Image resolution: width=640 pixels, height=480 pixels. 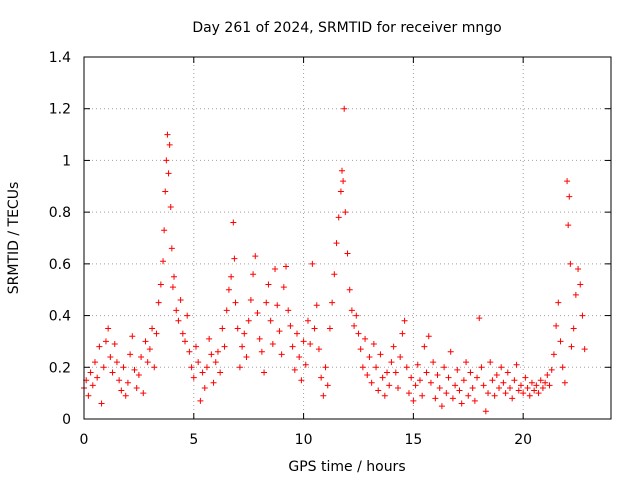 I want to click on x-tick-label: 0, so click(x=84, y=440).